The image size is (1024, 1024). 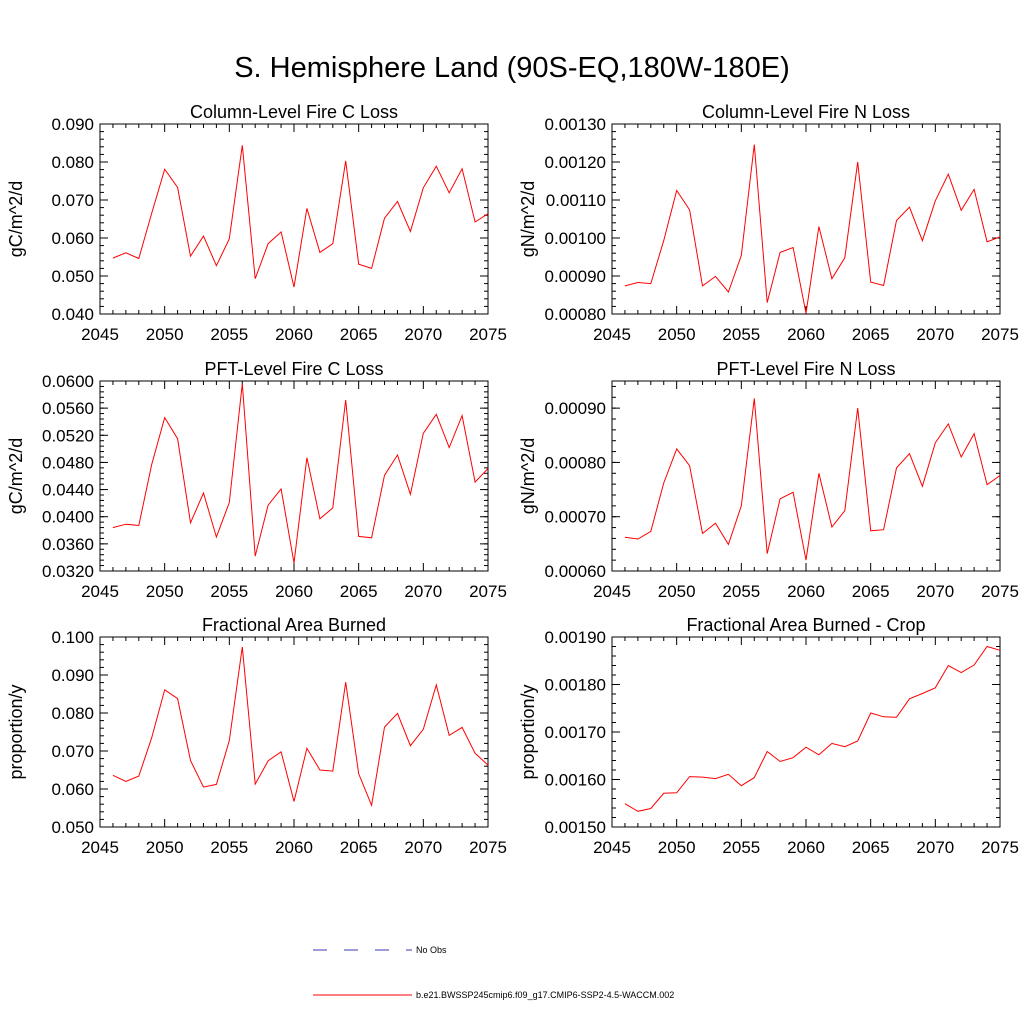 I want to click on panel-title: Column-Level Fire N Loss, so click(x=806, y=112).